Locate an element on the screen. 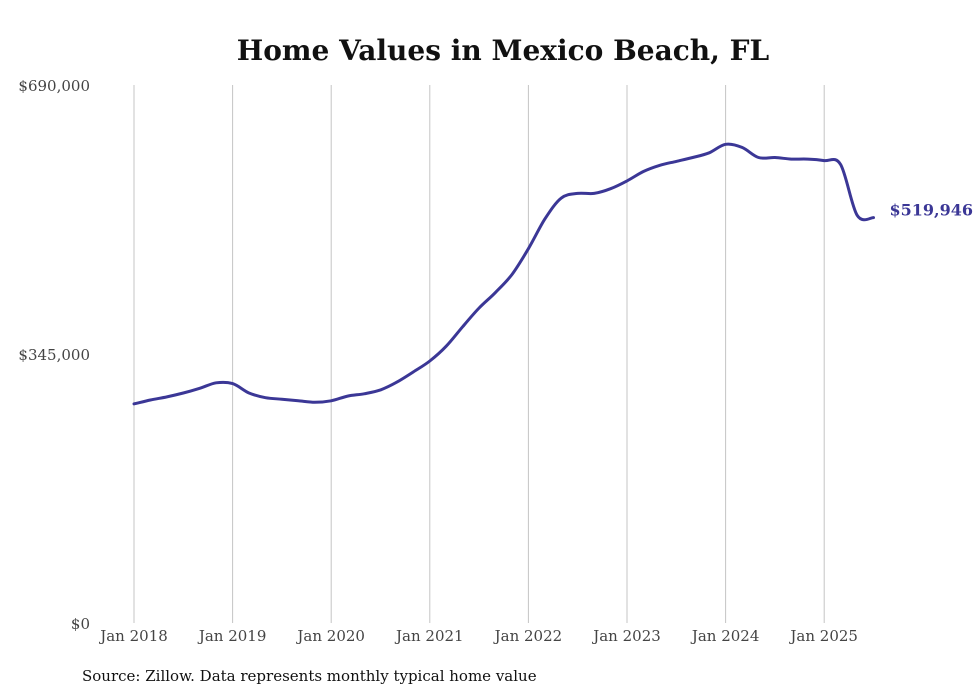 The image size is (980, 699). y-tick-label: $690,000 is located at coordinates (54, 86).